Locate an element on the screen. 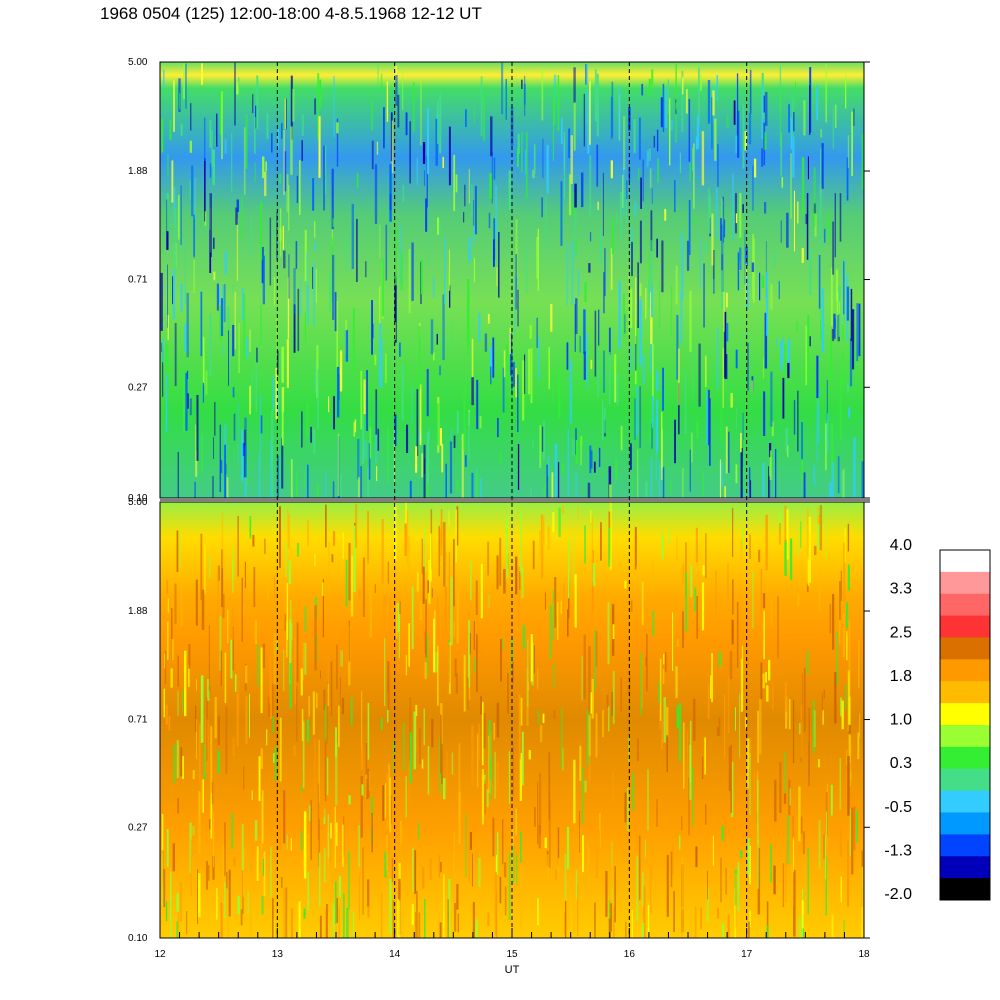  x-tick-label: 17 is located at coordinates (747, 954).